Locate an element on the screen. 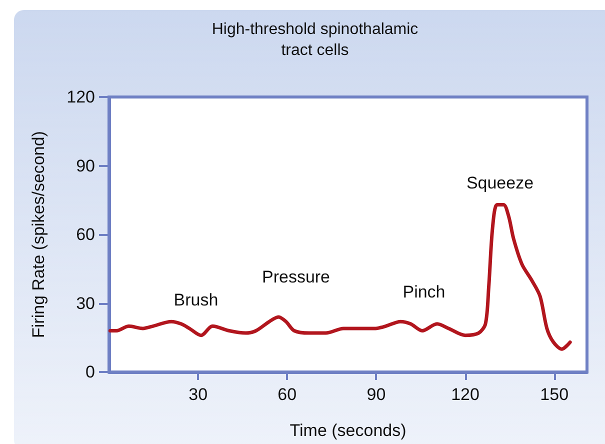 This screenshot has width=605, height=444. annotation: Pressure is located at coordinates (296, 277).